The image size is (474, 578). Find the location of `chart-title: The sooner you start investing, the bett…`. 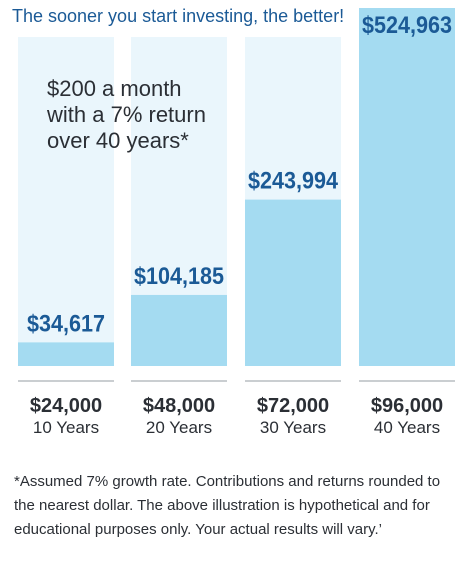

chart-title: The sooner you start investing, the bett… is located at coordinates (178, 16).